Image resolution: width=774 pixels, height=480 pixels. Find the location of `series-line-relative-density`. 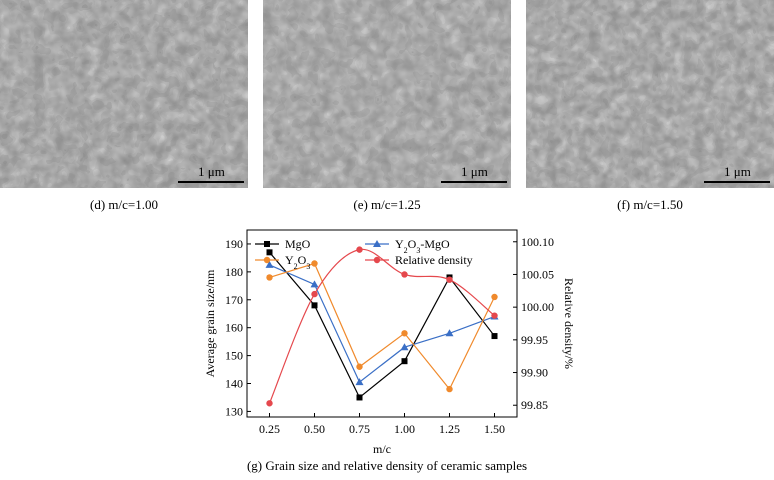

series-line-relative-density is located at coordinates (381, 326).